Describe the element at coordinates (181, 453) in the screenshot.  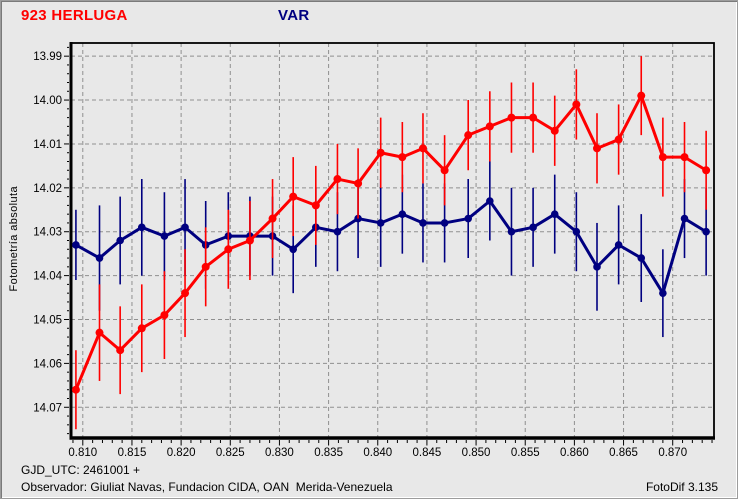
I see `svg-text: 0.820` at that location.